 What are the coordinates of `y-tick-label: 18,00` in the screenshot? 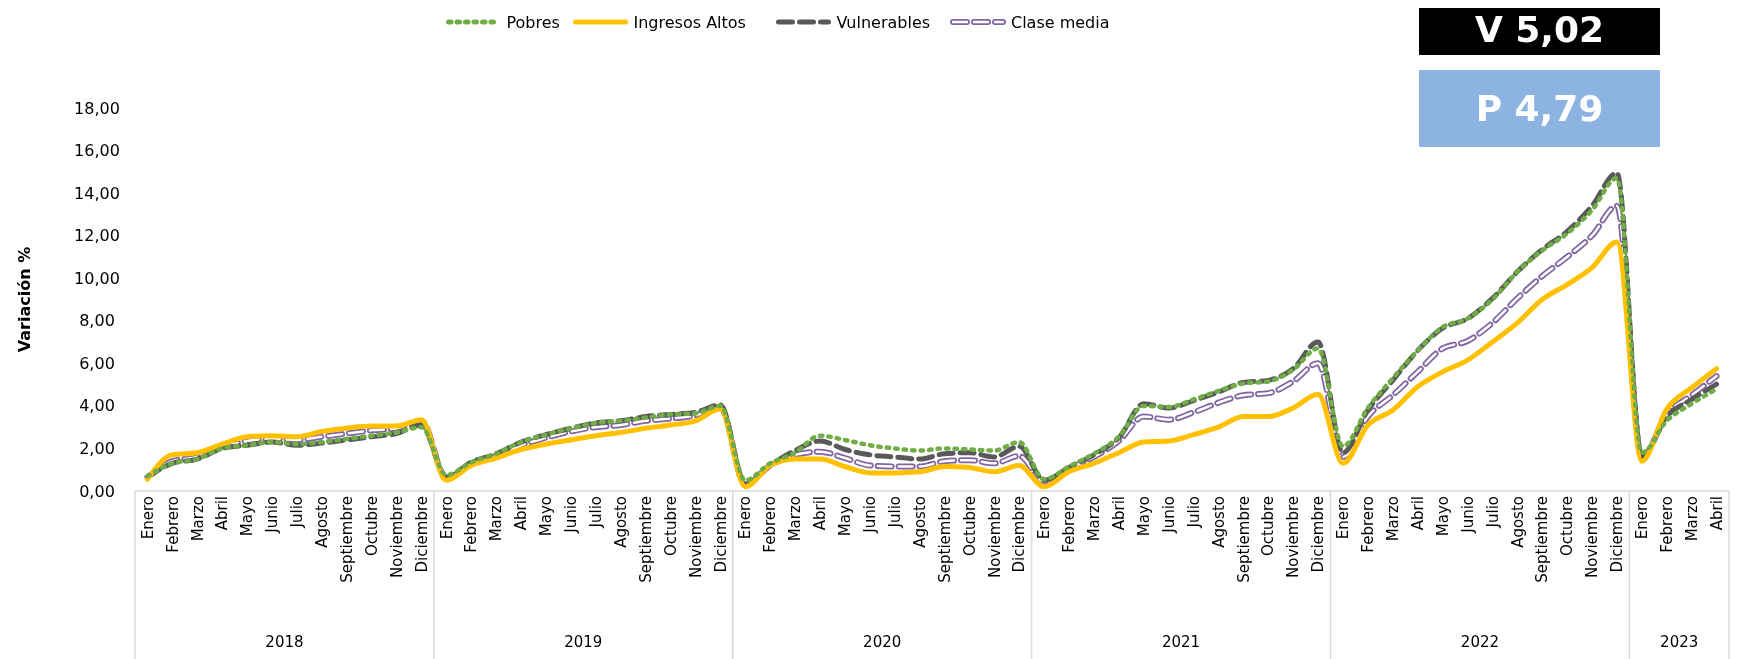 It's located at (97, 108).